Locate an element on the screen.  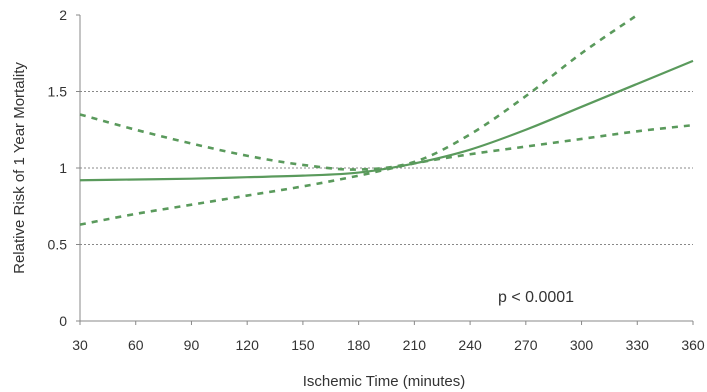
y-tick-label-0: 0 is located at coordinates (63, 321).